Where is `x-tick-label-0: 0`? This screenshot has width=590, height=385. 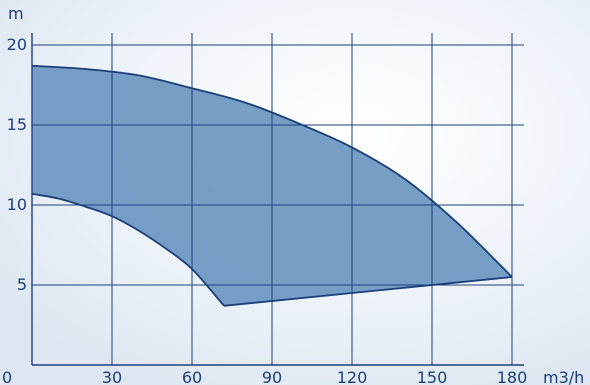
x-tick-label-0: 0 is located at coordinates (7, 376).